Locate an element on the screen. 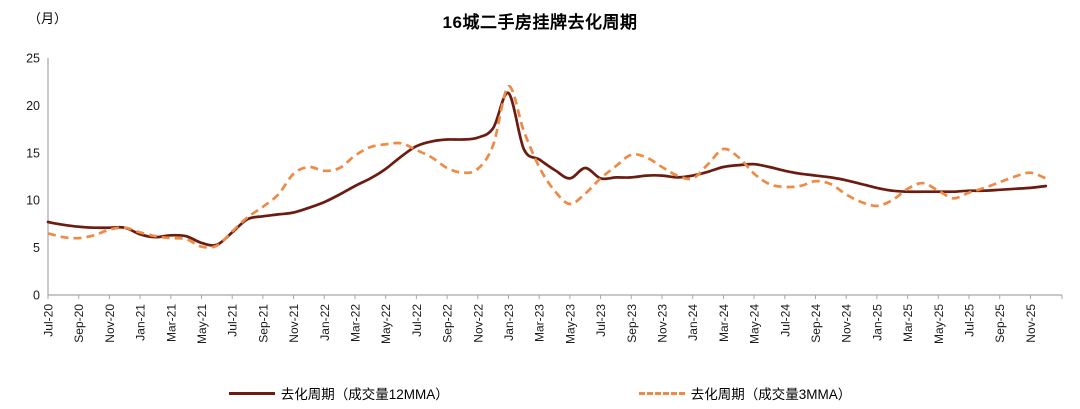 The width and height of the screenshot is (1080, 409). x-axis-tick-label: May-24 is located at coordinates (755, 324).